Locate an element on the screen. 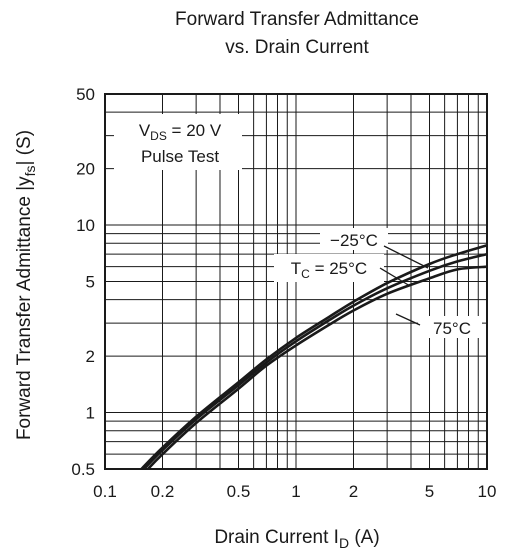  x-tick-labels: 0.1 0.2 0.5 1 2 5 10 is located at coordinates (294, 491).